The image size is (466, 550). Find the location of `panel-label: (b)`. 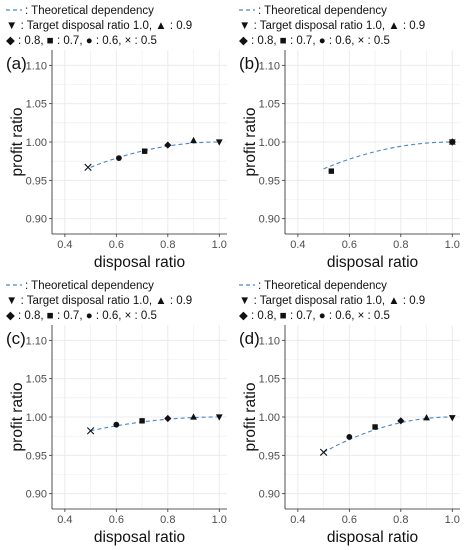

panel-label: (b) is located at coordinates (249, 63).